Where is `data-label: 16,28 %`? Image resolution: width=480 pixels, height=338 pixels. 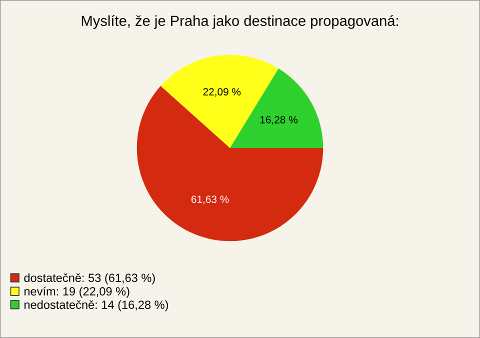
data-label: 16,28 % is located at coordinates (279, 120).